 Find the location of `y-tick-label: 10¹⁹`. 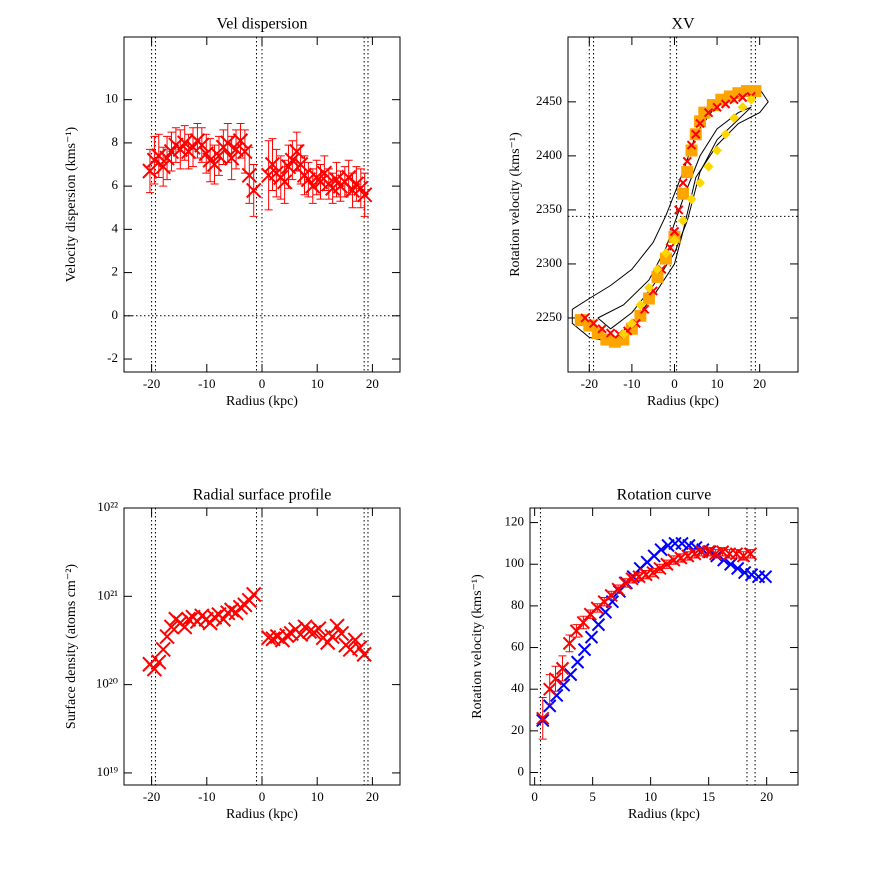

y-tick-label: 10¹⁹ is located at coordinates (108, 771).